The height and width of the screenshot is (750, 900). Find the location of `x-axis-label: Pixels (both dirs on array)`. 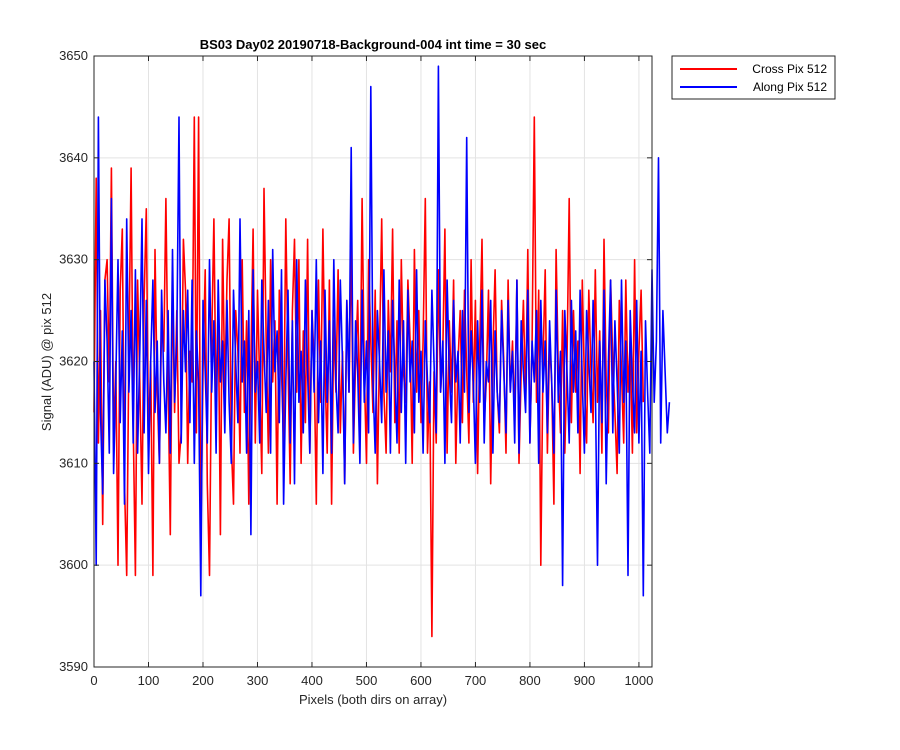

x-axis-label: Pixels (both dirs on array) is located at coordinates (373, 699).